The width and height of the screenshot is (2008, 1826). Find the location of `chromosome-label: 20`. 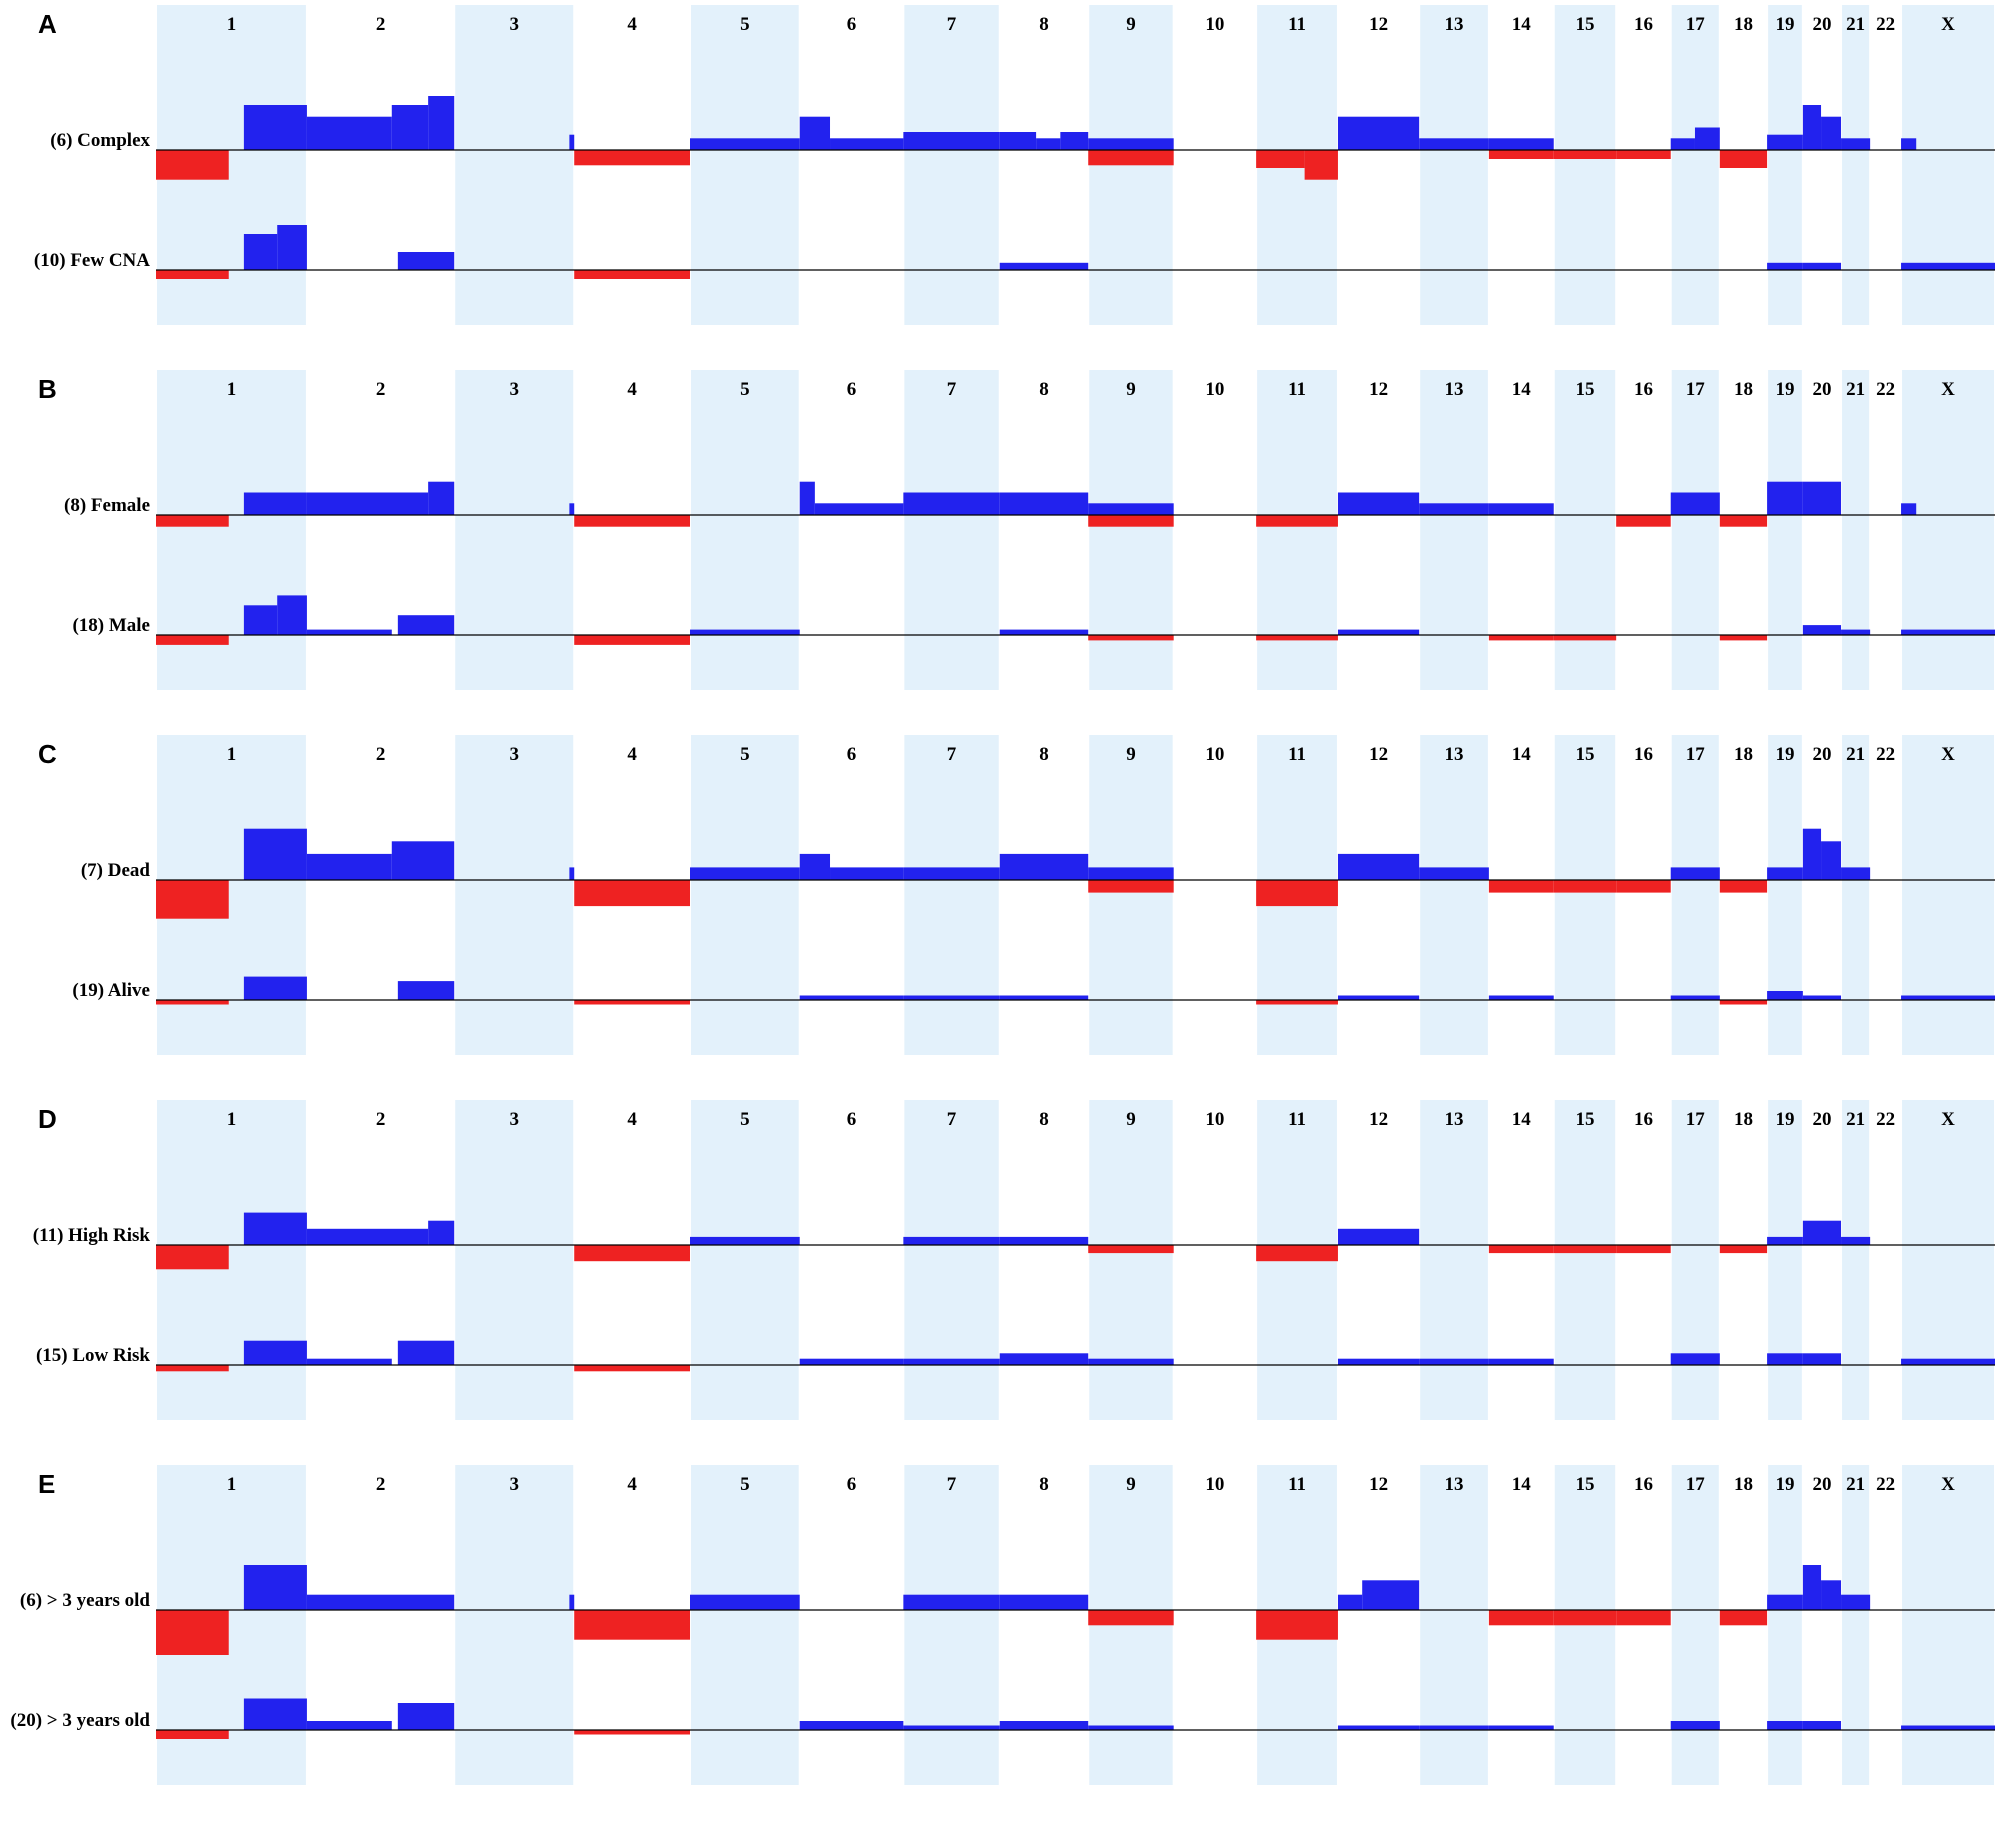

chromosome-label: 20 is located at coordinates (1821, 754).